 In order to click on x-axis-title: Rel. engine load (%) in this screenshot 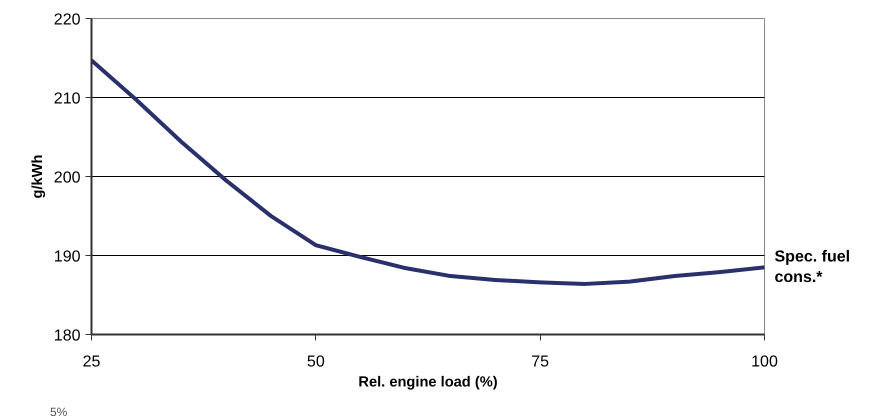, I will do `click(428, 382)`.